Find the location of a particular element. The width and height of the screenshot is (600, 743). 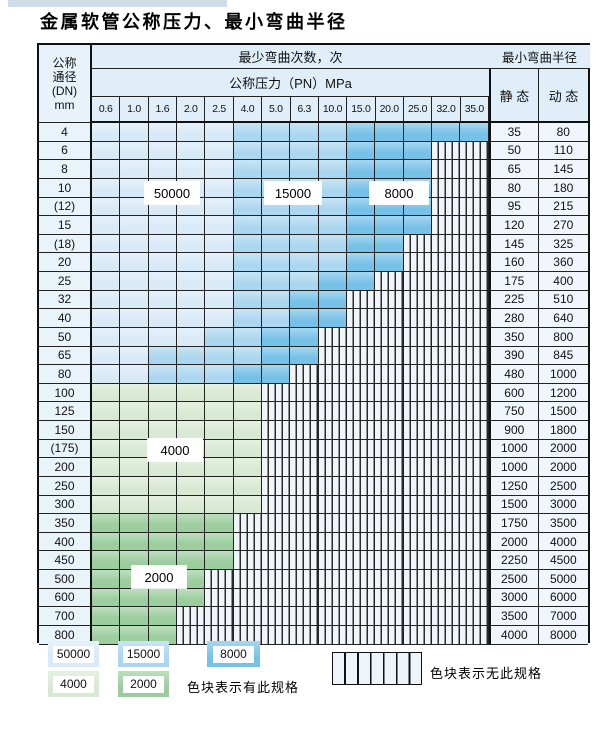

pressure-tick: 20.0 is located at coordinates (389, 110).